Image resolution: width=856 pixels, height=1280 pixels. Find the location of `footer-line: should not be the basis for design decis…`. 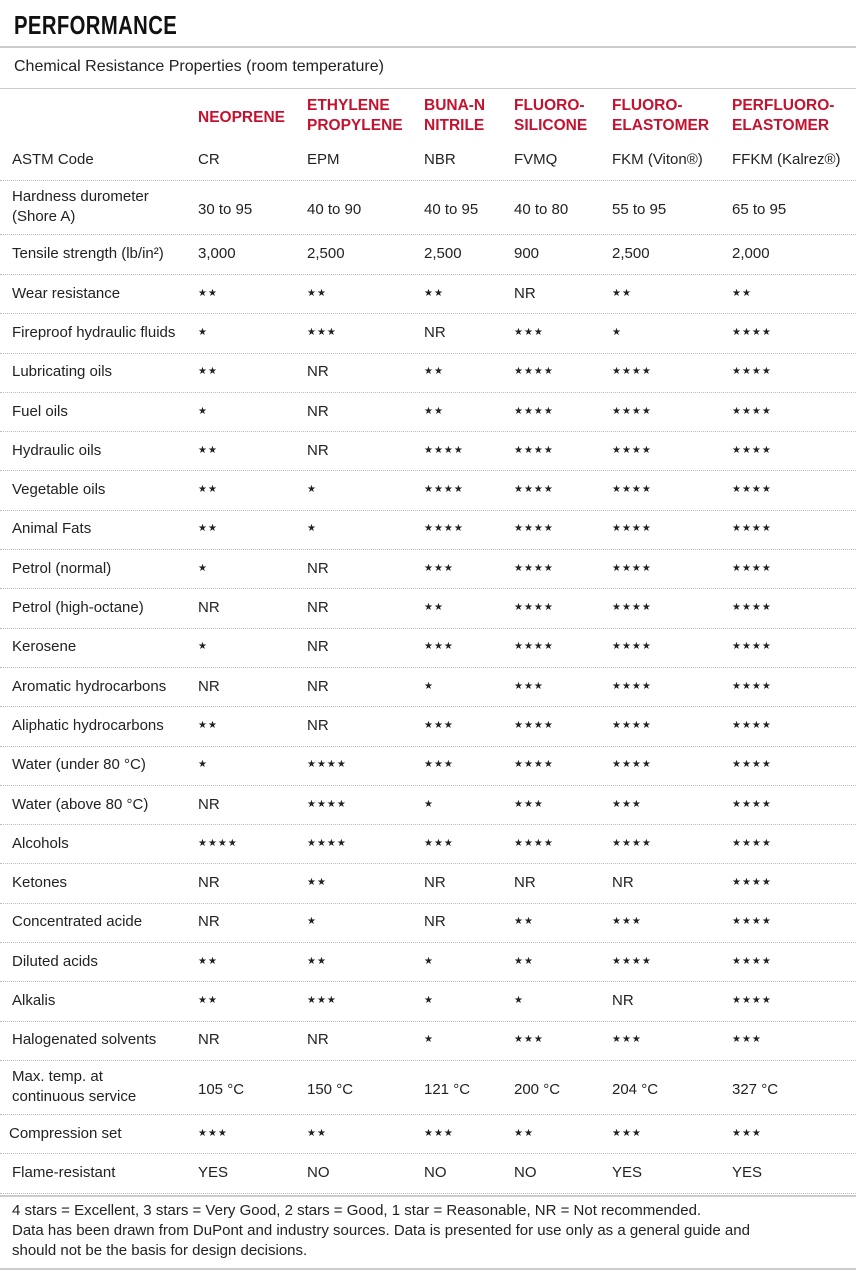

footer-line: should not be the basis for design decis… is located at coordinates (160, 1250).